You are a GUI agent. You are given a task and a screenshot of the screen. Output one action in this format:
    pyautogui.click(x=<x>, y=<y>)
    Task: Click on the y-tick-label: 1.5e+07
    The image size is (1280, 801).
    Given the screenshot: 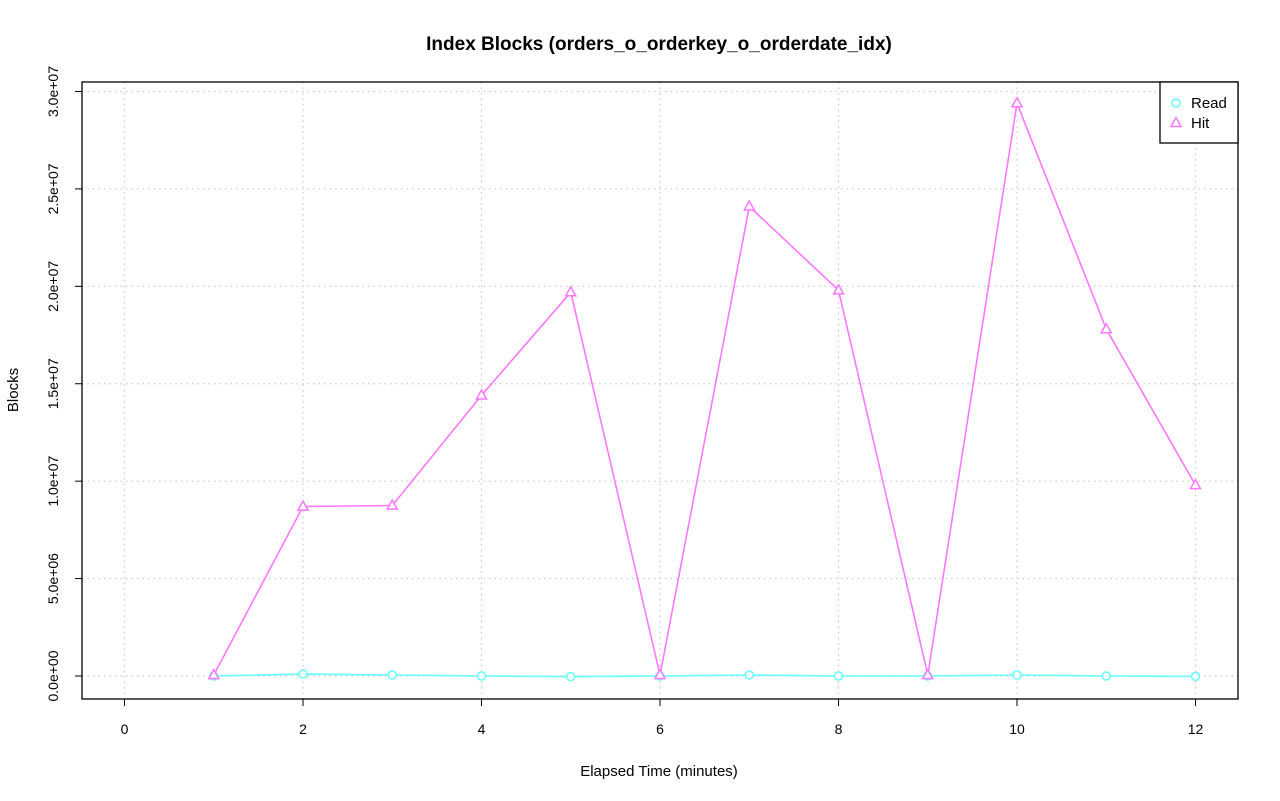 What is the action you would take?
    pyautogui.click(x=53, y=383)
    